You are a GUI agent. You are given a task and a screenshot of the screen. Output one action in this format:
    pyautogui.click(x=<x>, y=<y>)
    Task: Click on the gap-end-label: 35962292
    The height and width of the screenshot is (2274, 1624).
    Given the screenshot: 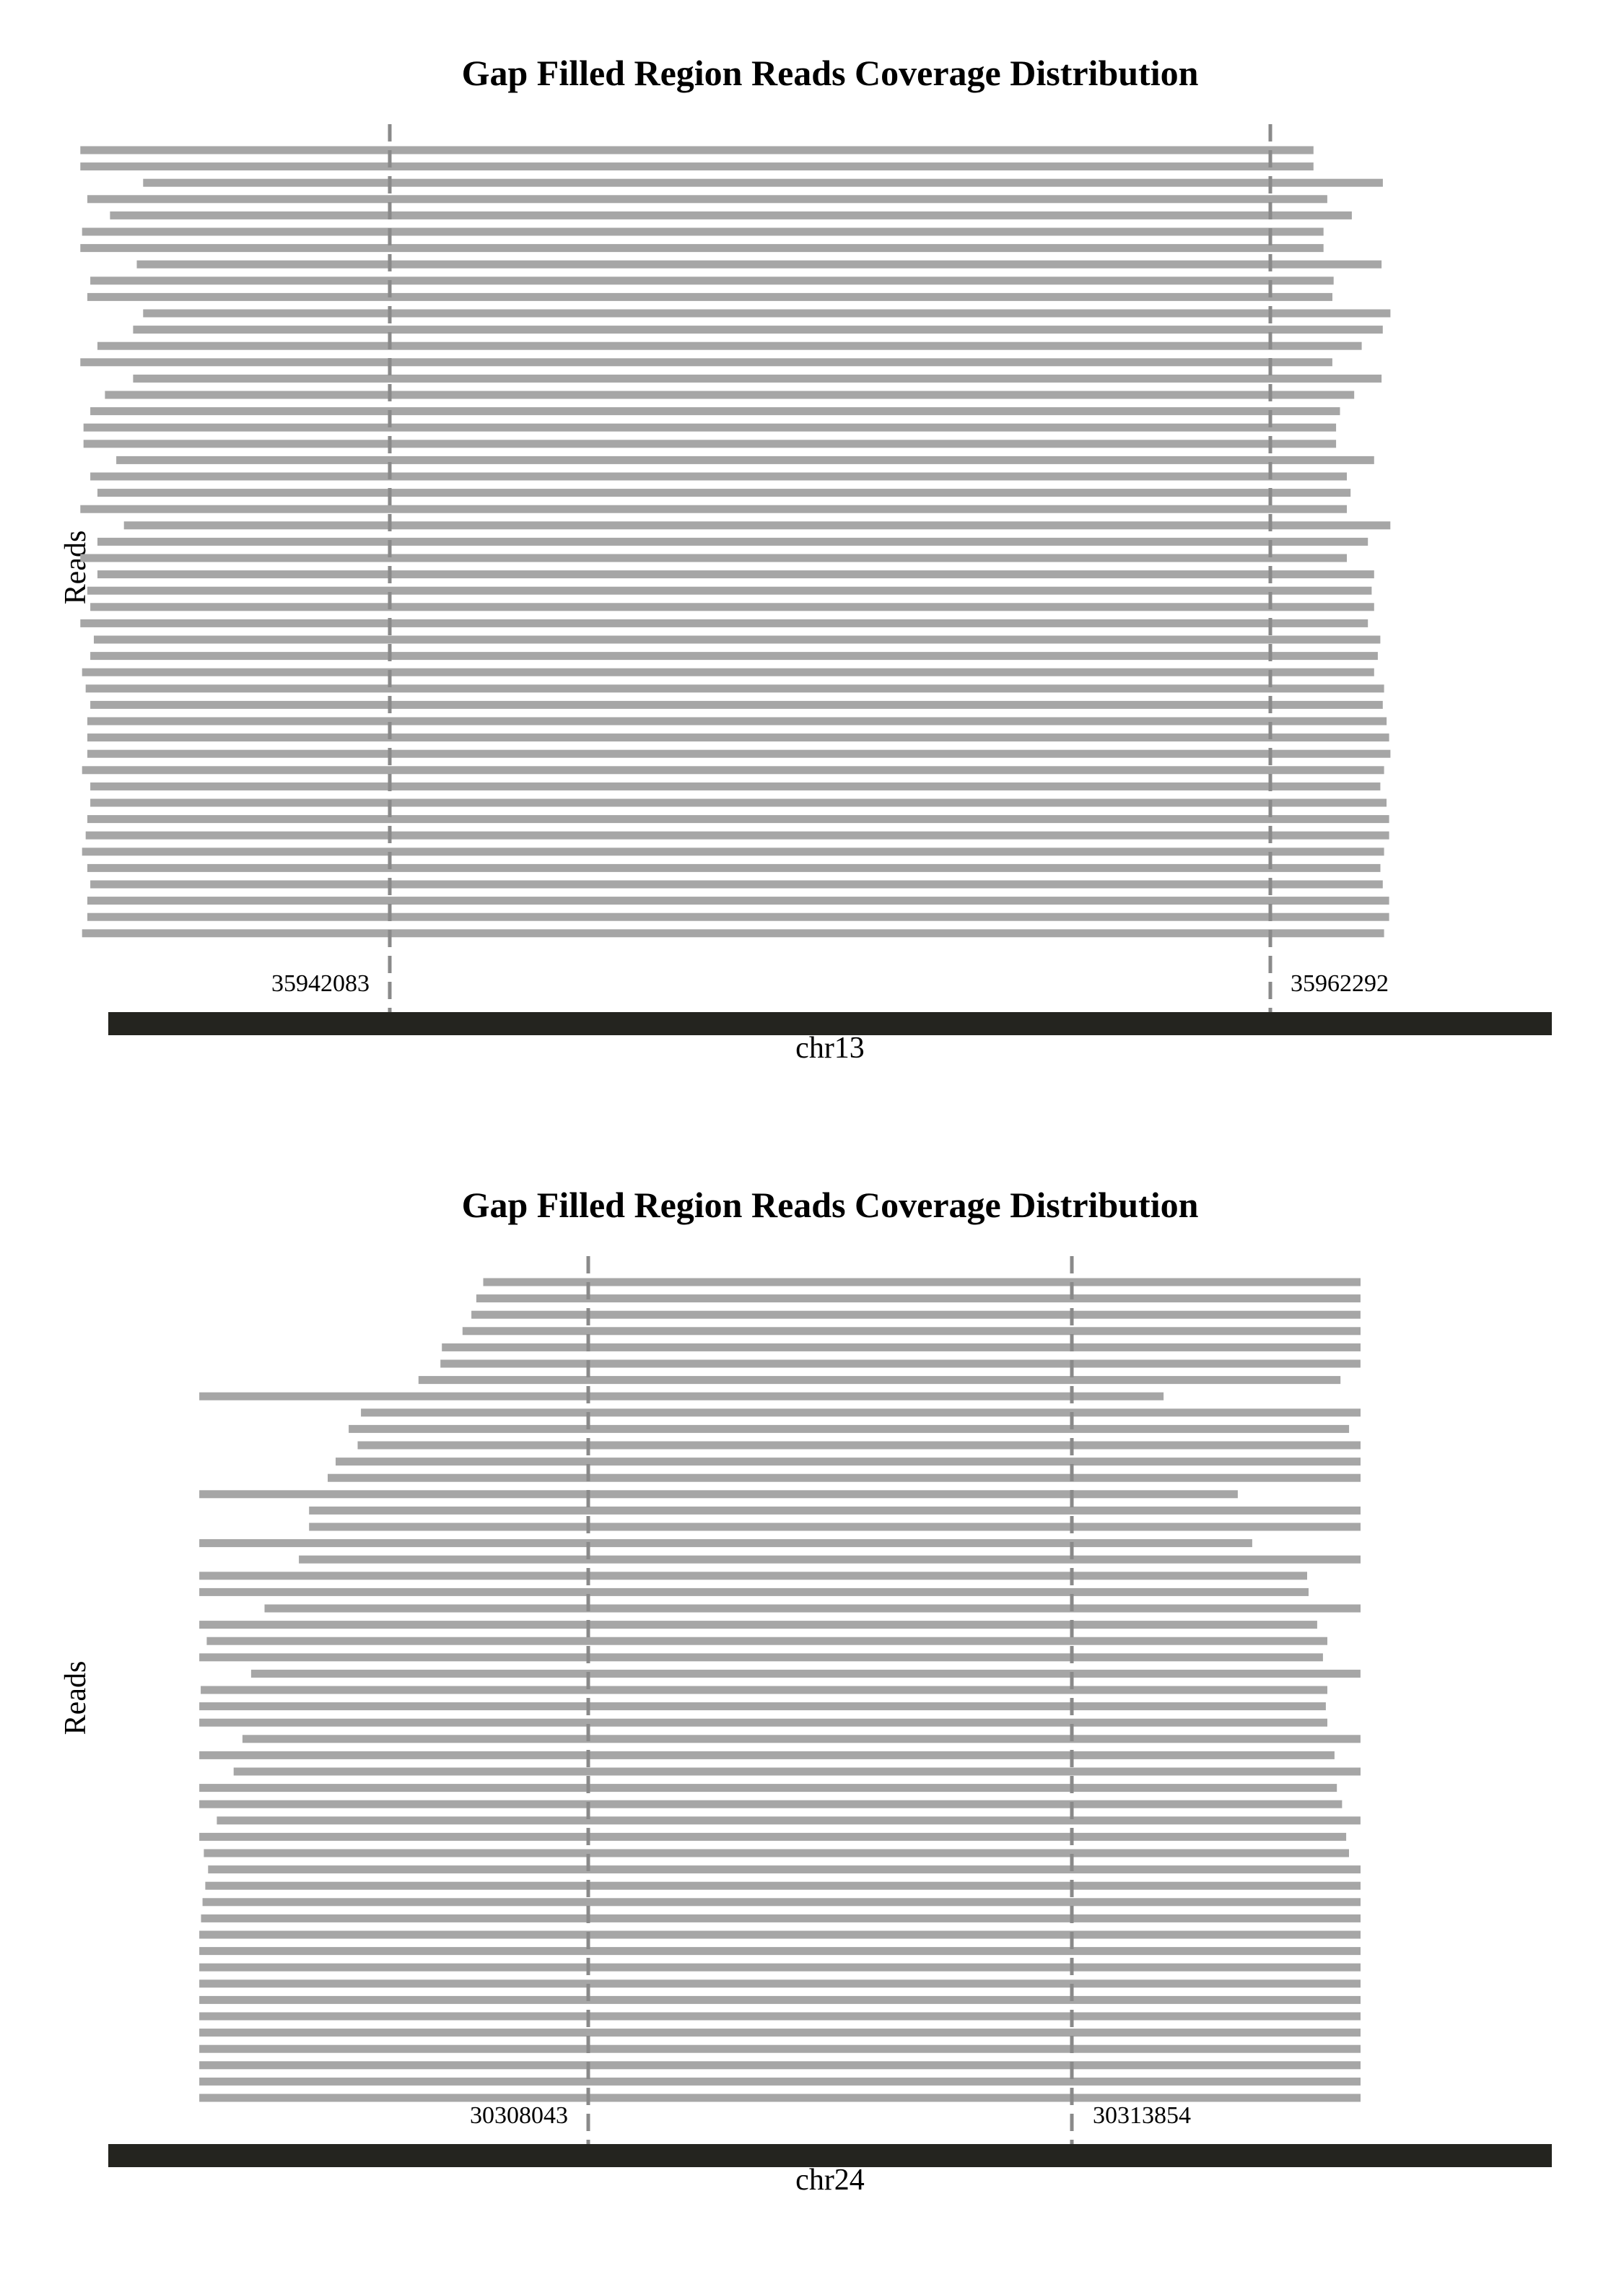 What is the action you would take?
    pyautogui.click(x=1340, y=984)
    